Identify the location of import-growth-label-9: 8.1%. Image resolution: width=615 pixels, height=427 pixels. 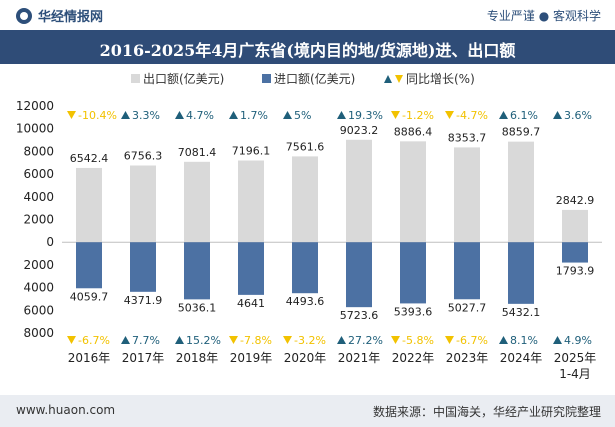
(524, 340).